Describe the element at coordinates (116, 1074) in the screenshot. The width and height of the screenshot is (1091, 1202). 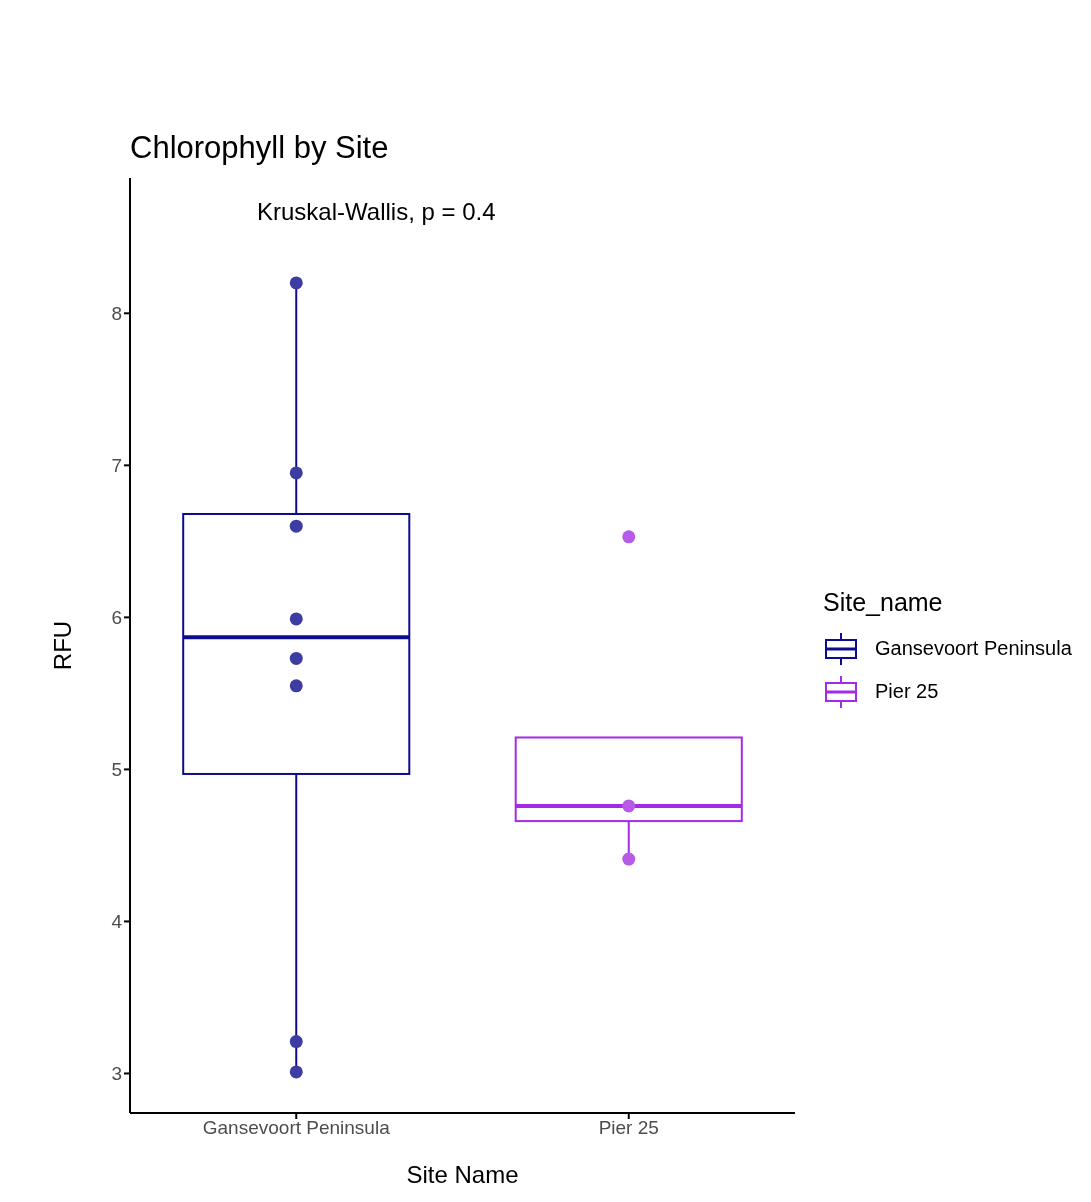
I see `y-tick-label: 3` at that location.